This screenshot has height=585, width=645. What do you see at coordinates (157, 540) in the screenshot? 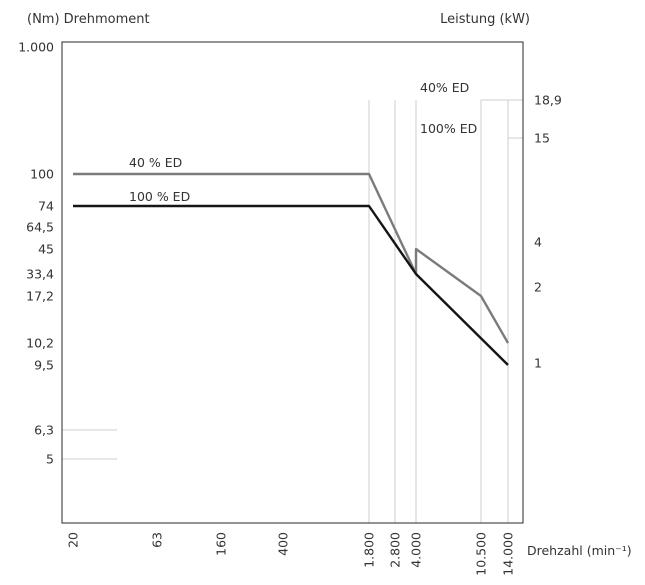
I see `x-tick-label: 63` at bounding box center [157, 540].